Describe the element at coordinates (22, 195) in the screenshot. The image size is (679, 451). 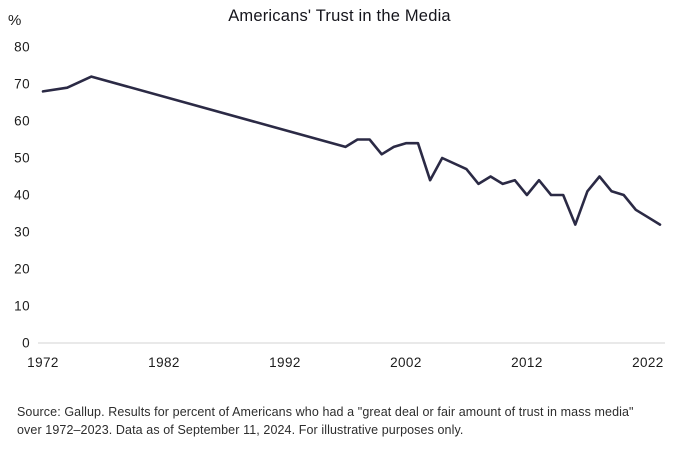
I see `y-tick-label: 40` at that location.